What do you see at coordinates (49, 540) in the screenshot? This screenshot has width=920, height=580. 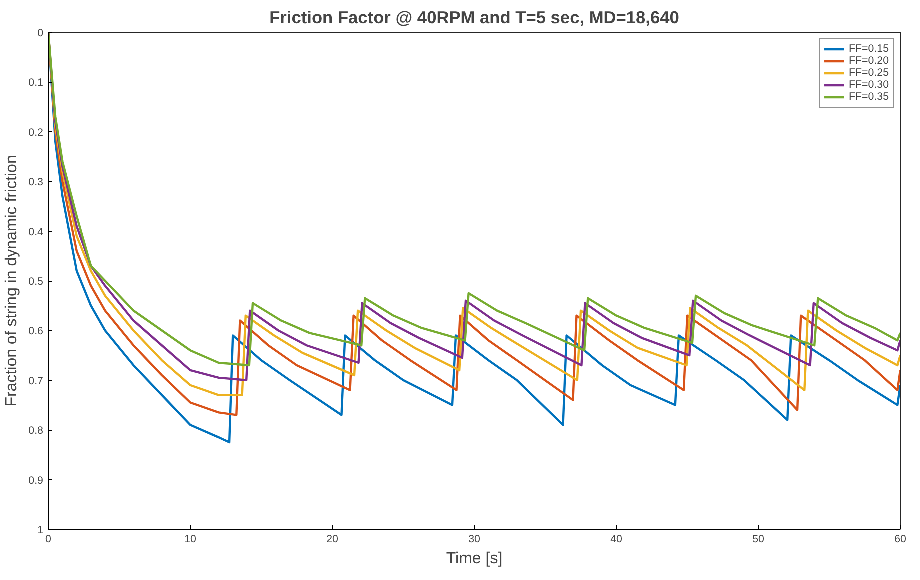 I see `x-tick-label: 0` at bounding box center [49, 540].